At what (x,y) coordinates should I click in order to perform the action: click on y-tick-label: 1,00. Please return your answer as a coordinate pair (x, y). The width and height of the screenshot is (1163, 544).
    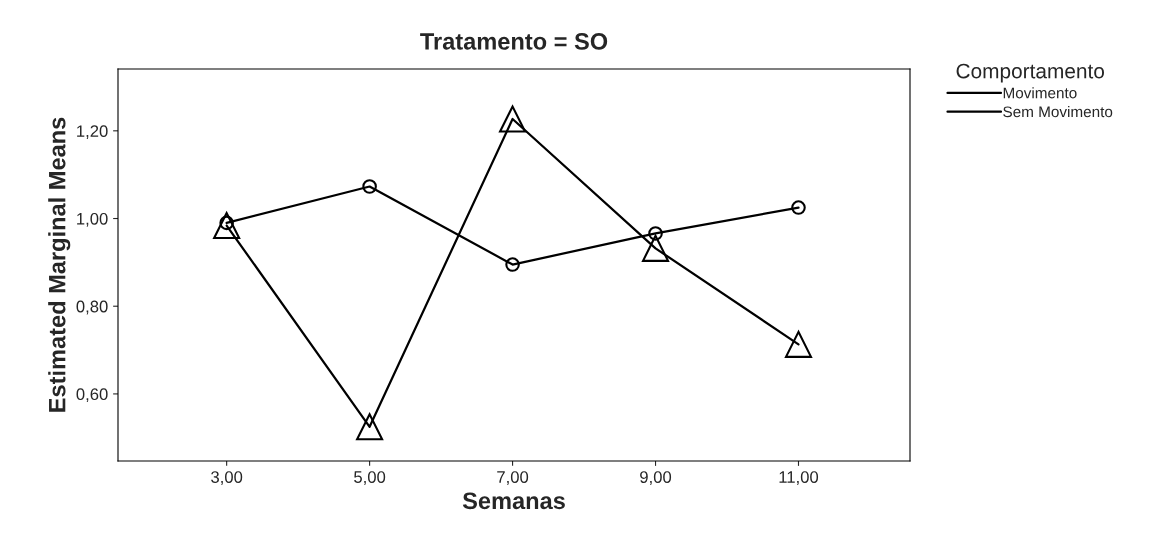
    Looking at the image, I should click on (92, 219).